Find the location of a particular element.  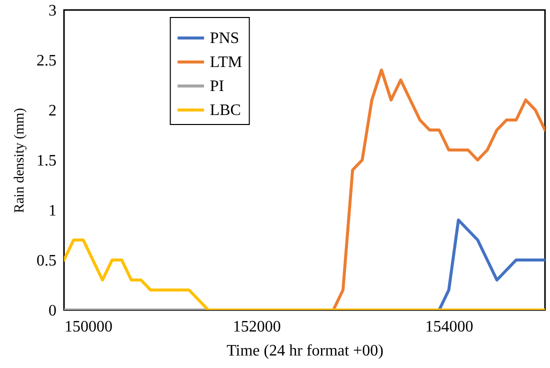

y-tick-label: 1 is located at coordinates (52, 211).